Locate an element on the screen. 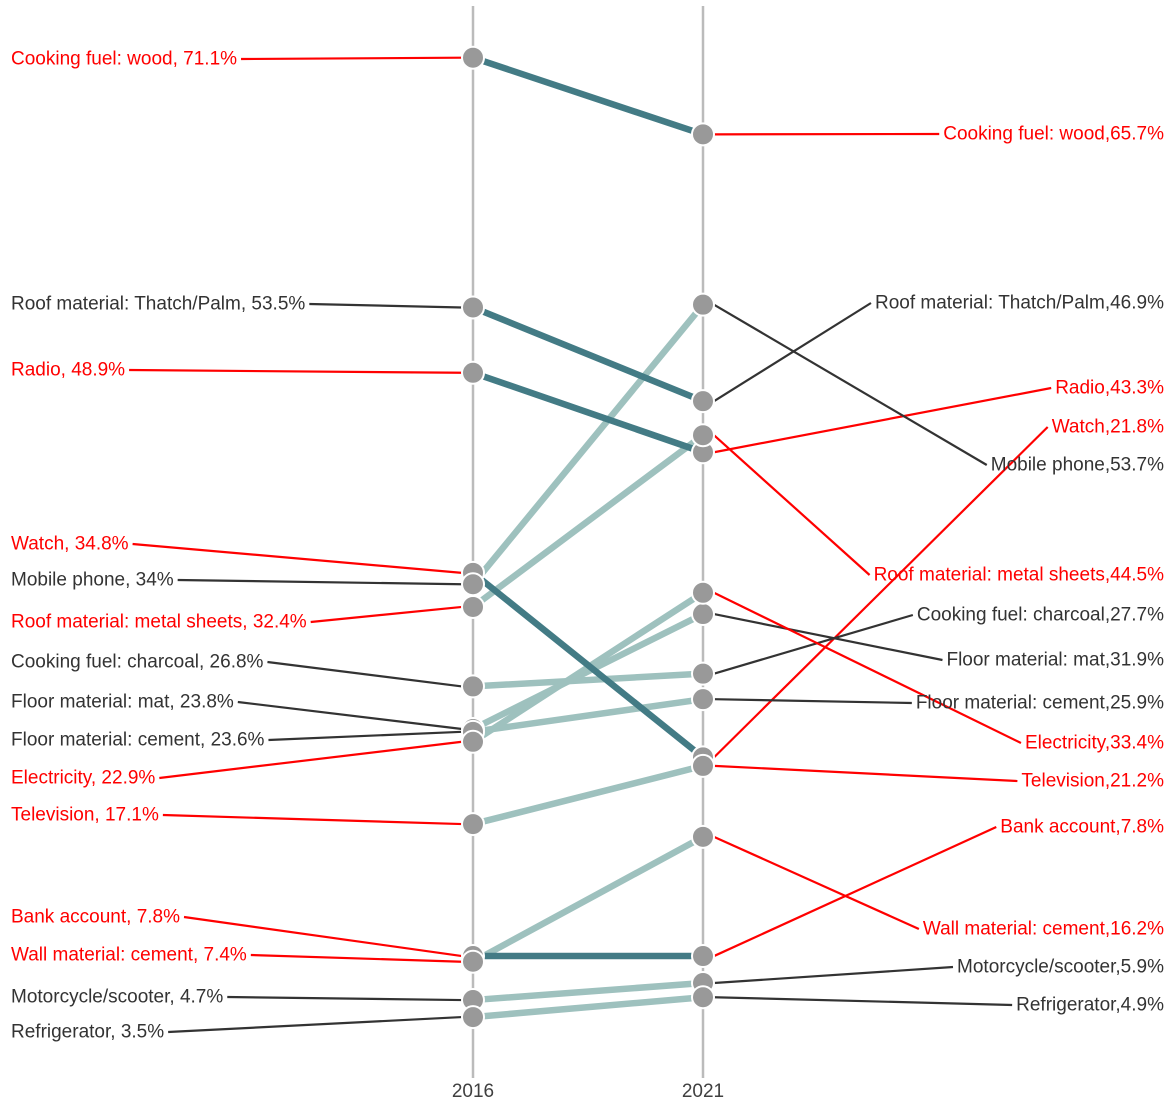  label-2021-wall-material-cement: Wall material: cement,16.2% is located at coordinates (1043, 929).